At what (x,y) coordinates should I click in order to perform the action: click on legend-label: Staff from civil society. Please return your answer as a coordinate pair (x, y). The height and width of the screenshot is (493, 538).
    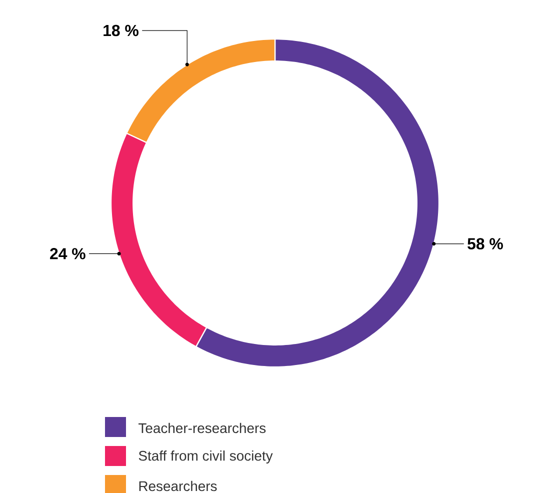
    Looking at the image, I should click on (205, 457).